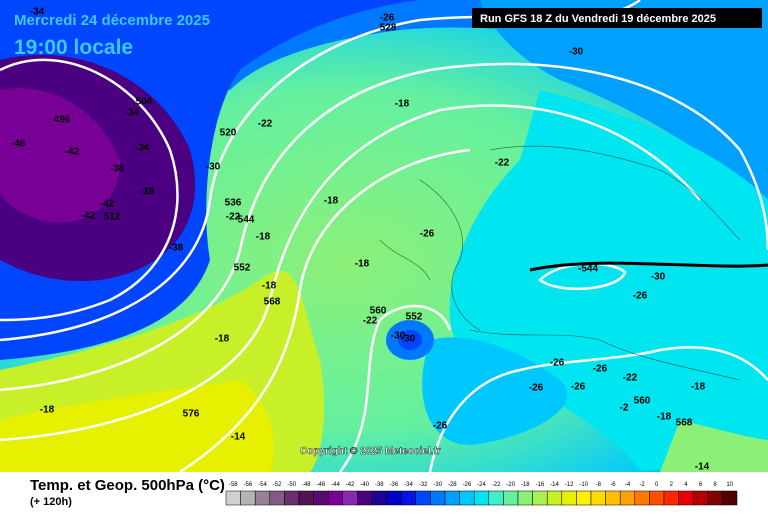 Image resolution: width=768 pixels, height=517 pixels. Describe the element at coordinates (51, 502) in the screenshot. I see `forecast-lead: (+ 120h)` at that location.